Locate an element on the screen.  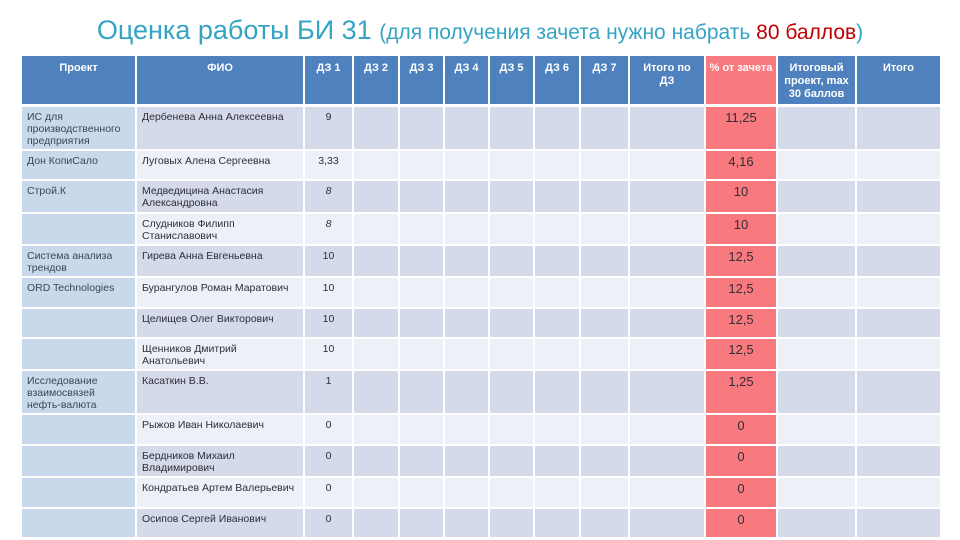
project-cell: Система анализа трендов is located at coordinates (78, 261).